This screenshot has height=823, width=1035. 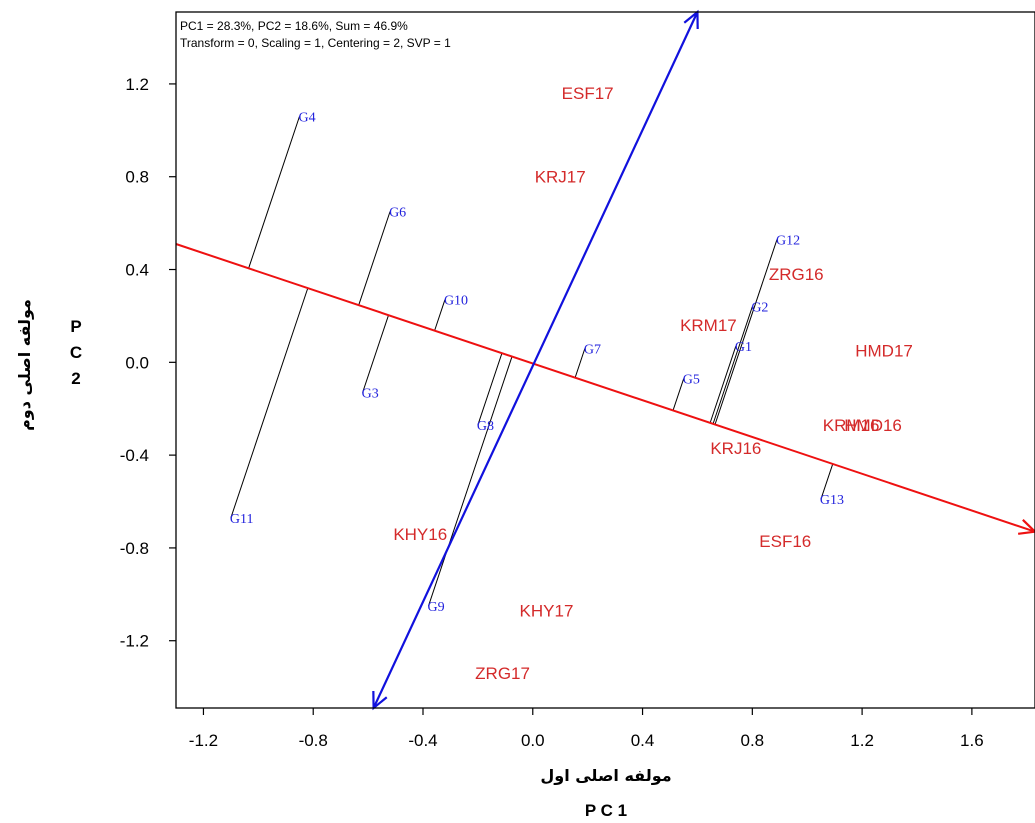 What do you see at coordinates (788, 240) in the screenshot?
I see `genotype-label: G12` at bounding box center [788, 240].